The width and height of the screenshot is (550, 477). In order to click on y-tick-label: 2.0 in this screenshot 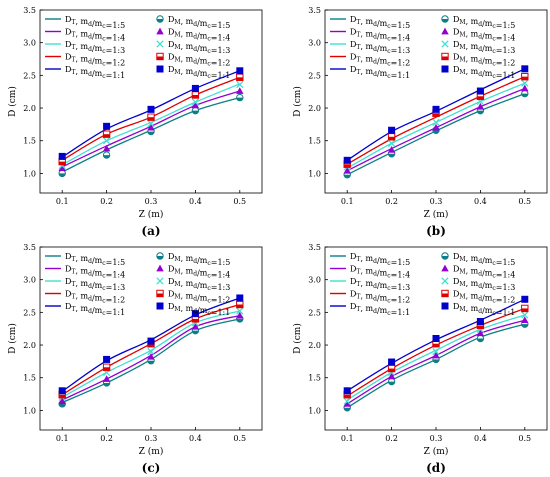, I will do `click(314, 108)`.